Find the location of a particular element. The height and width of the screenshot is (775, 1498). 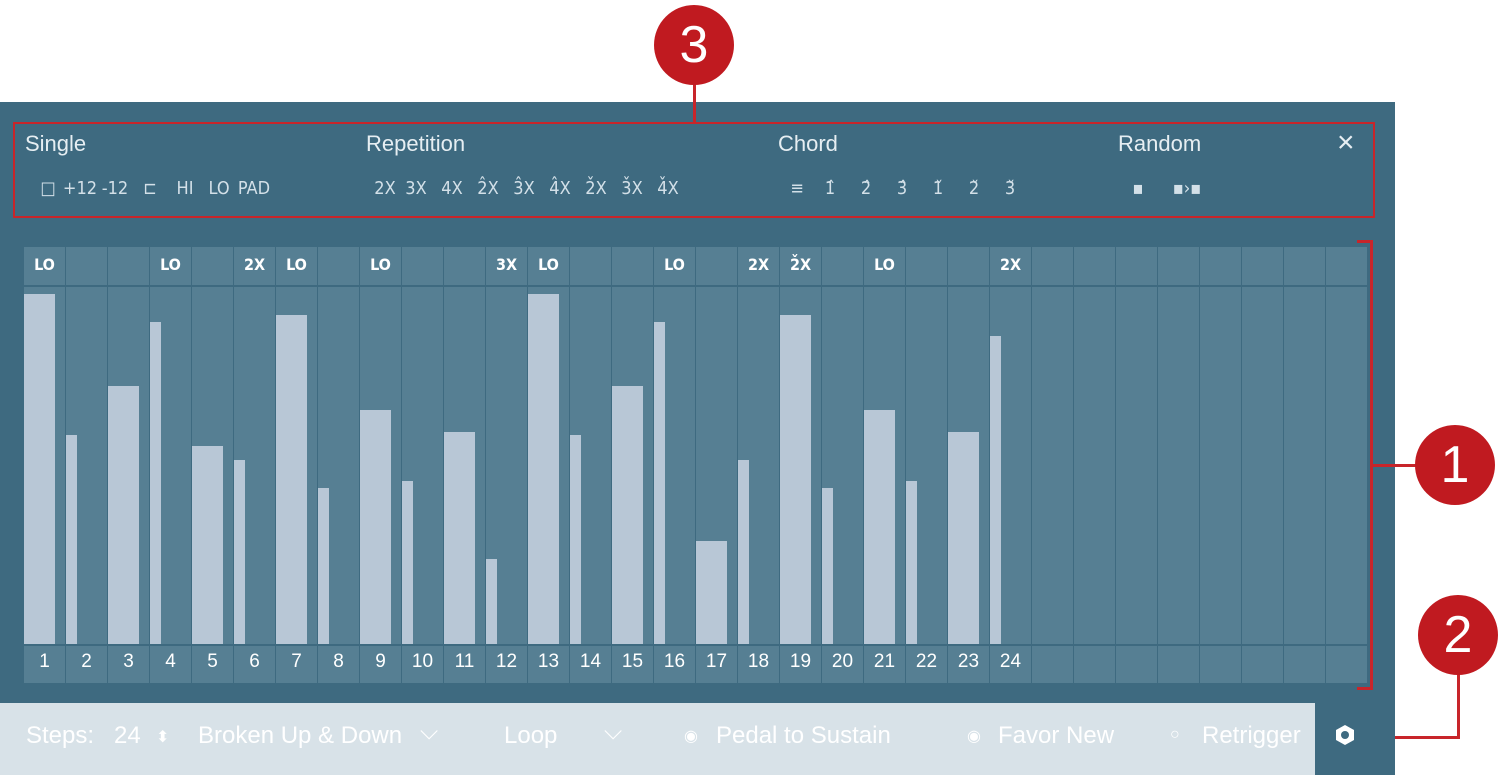

rep-2x-down-button: 2̌X is located at coordinates (596, 188).